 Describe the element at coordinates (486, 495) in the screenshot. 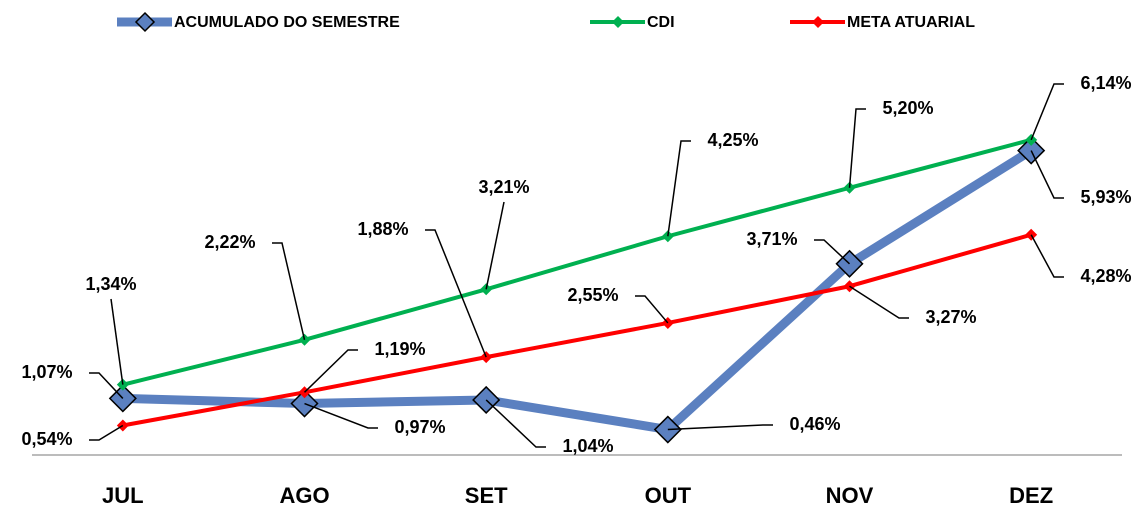

I see `x-tick-label: SET` at that location.